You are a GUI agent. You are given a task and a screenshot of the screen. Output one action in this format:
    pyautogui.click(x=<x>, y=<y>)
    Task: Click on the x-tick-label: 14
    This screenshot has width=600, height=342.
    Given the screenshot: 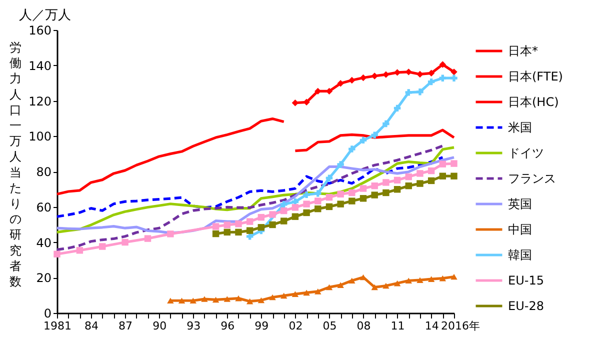 What is the action you would take?
    pyautogui.click(x=431, y=326)
    